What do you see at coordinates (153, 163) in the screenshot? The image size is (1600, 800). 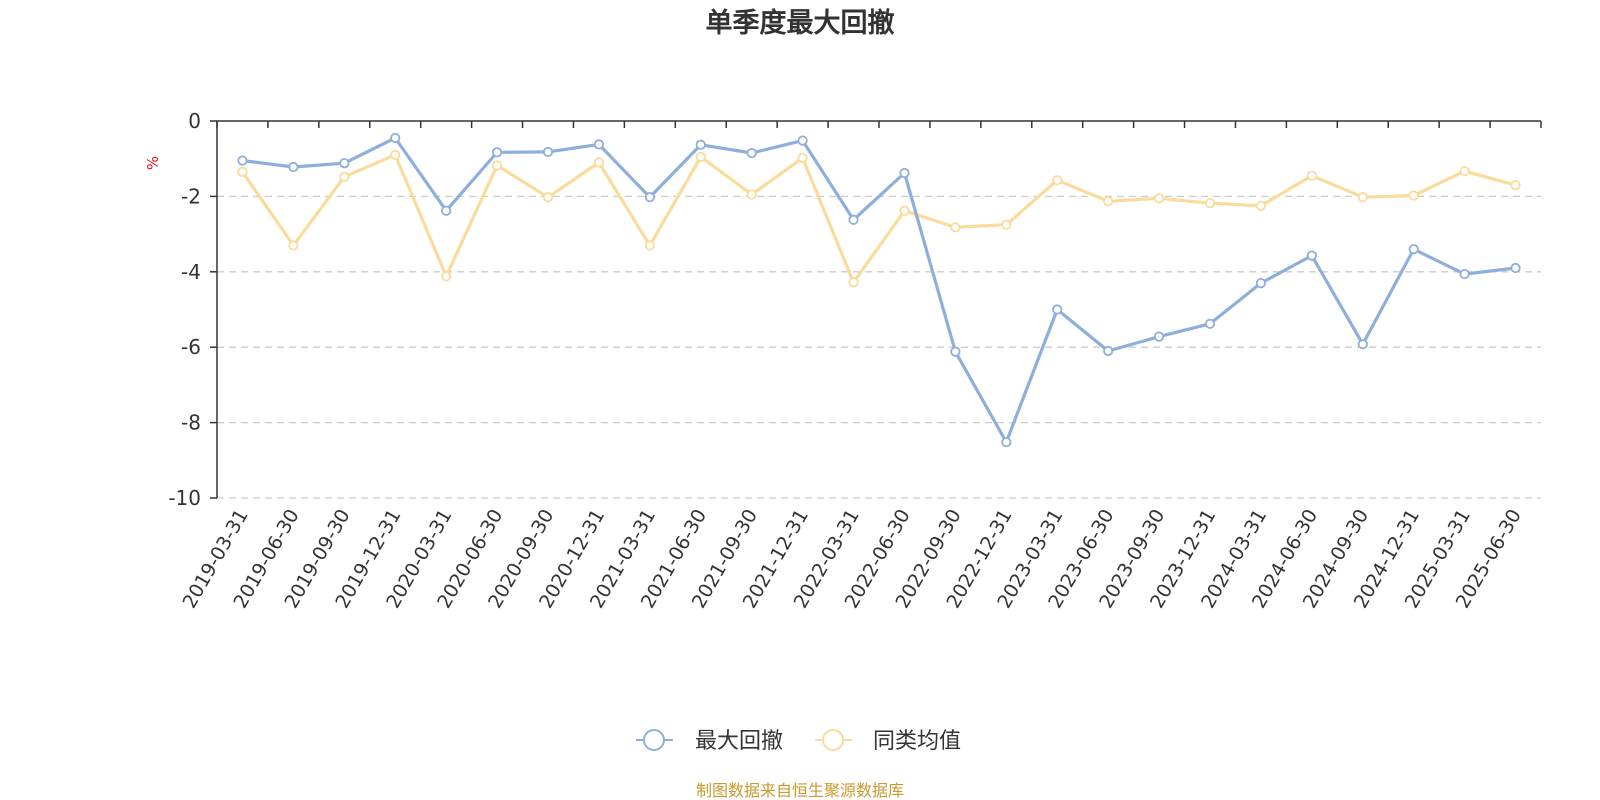 I see `y-axis-unit-label: %` at bounding box center [153, 163].